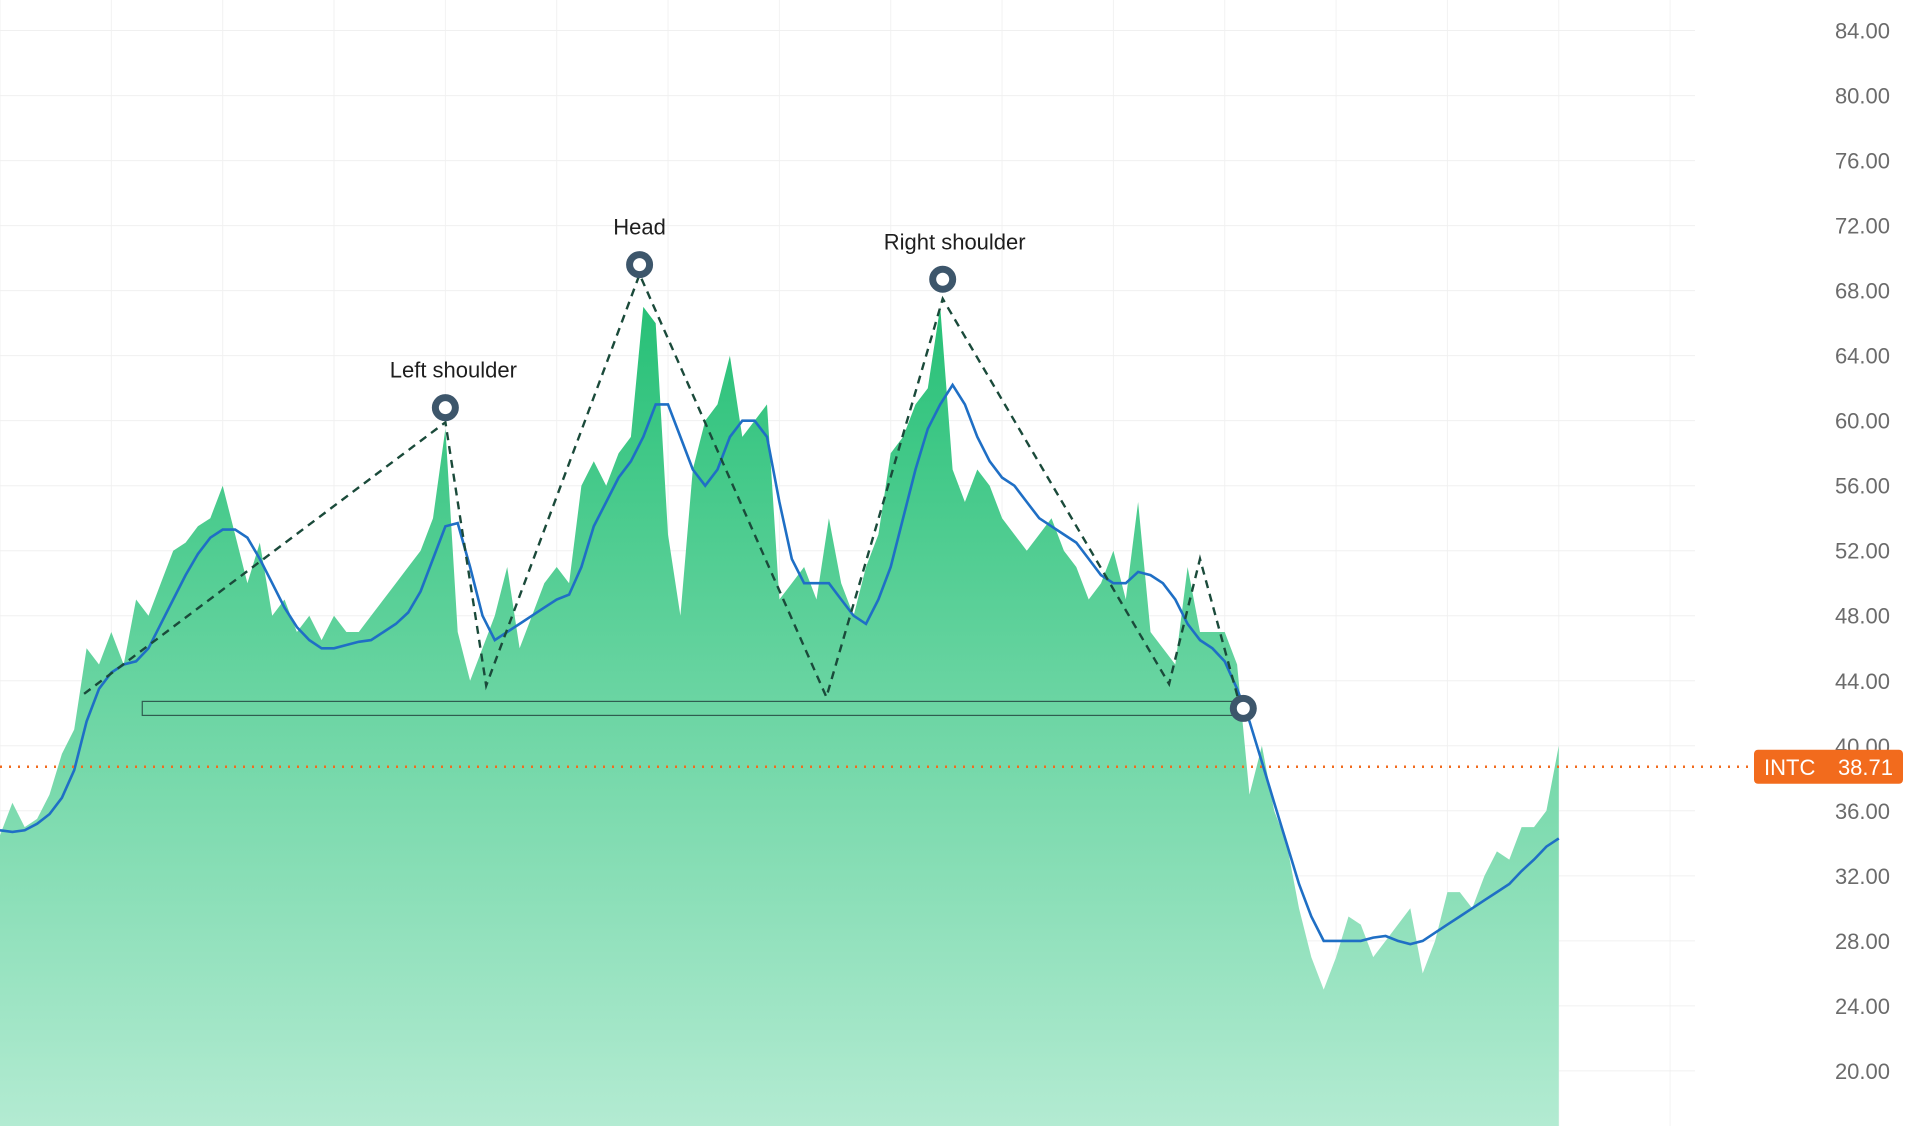  What do you see at coordinates (1862, 1006) in the screenshot?
I see `y-tick-label: 24.00` at bounding box center [1862, 1006].